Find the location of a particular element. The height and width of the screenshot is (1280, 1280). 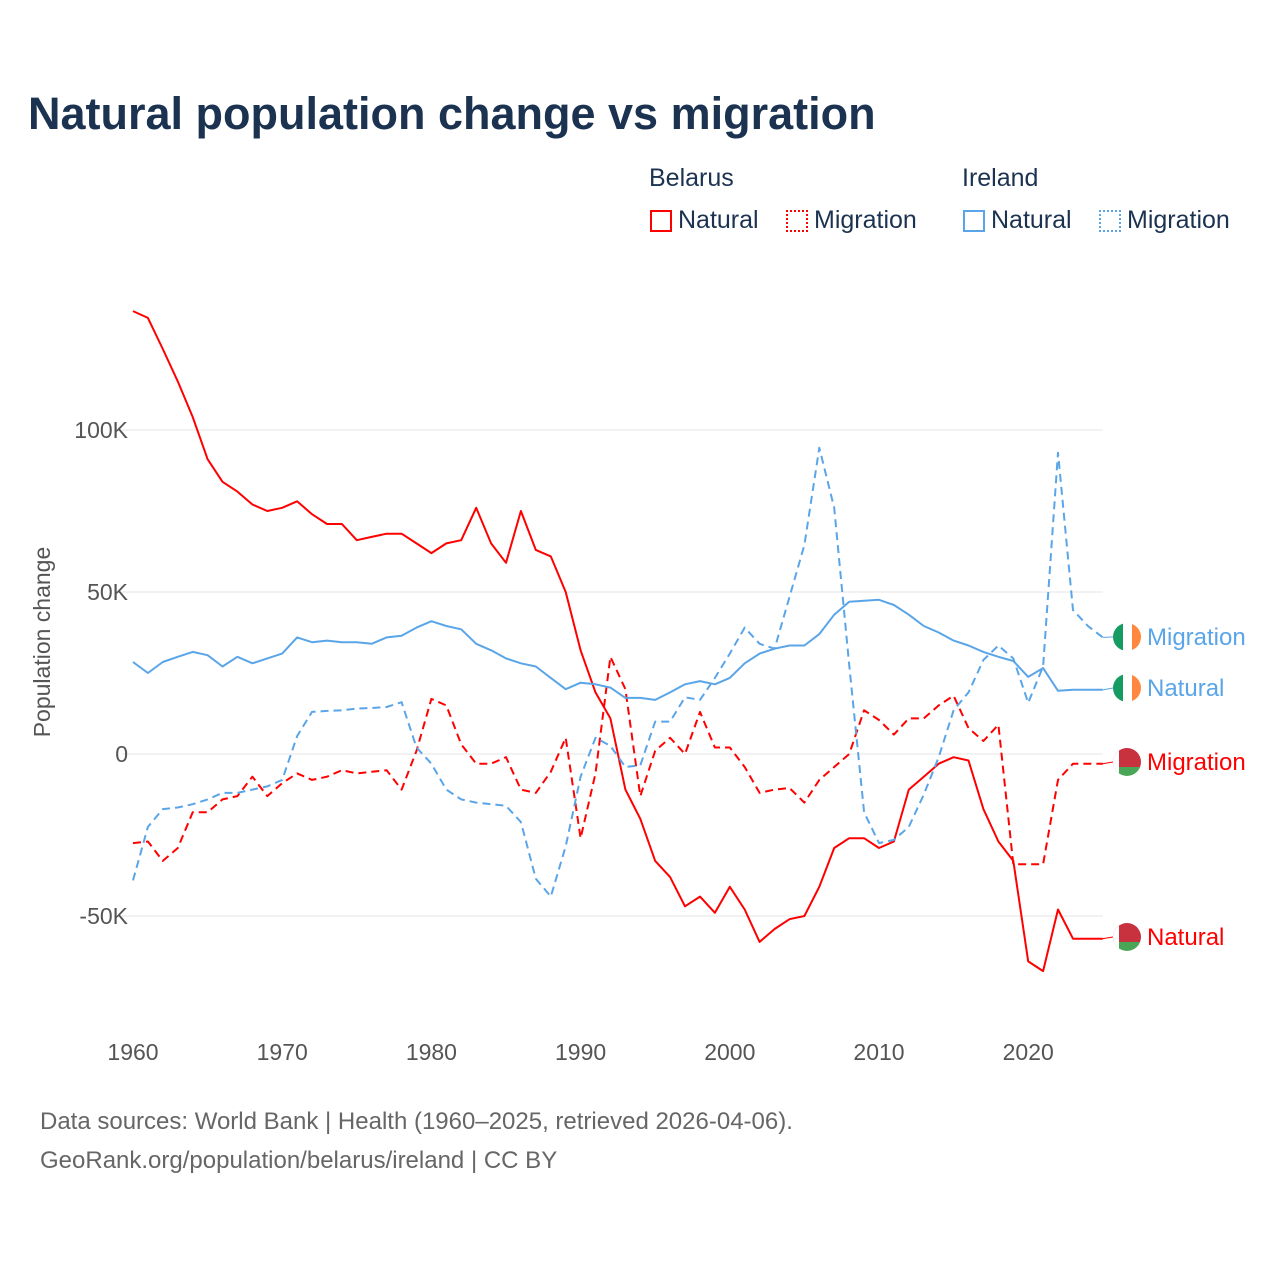

y-tick-label: -50K is located at coordinates (103, 916).